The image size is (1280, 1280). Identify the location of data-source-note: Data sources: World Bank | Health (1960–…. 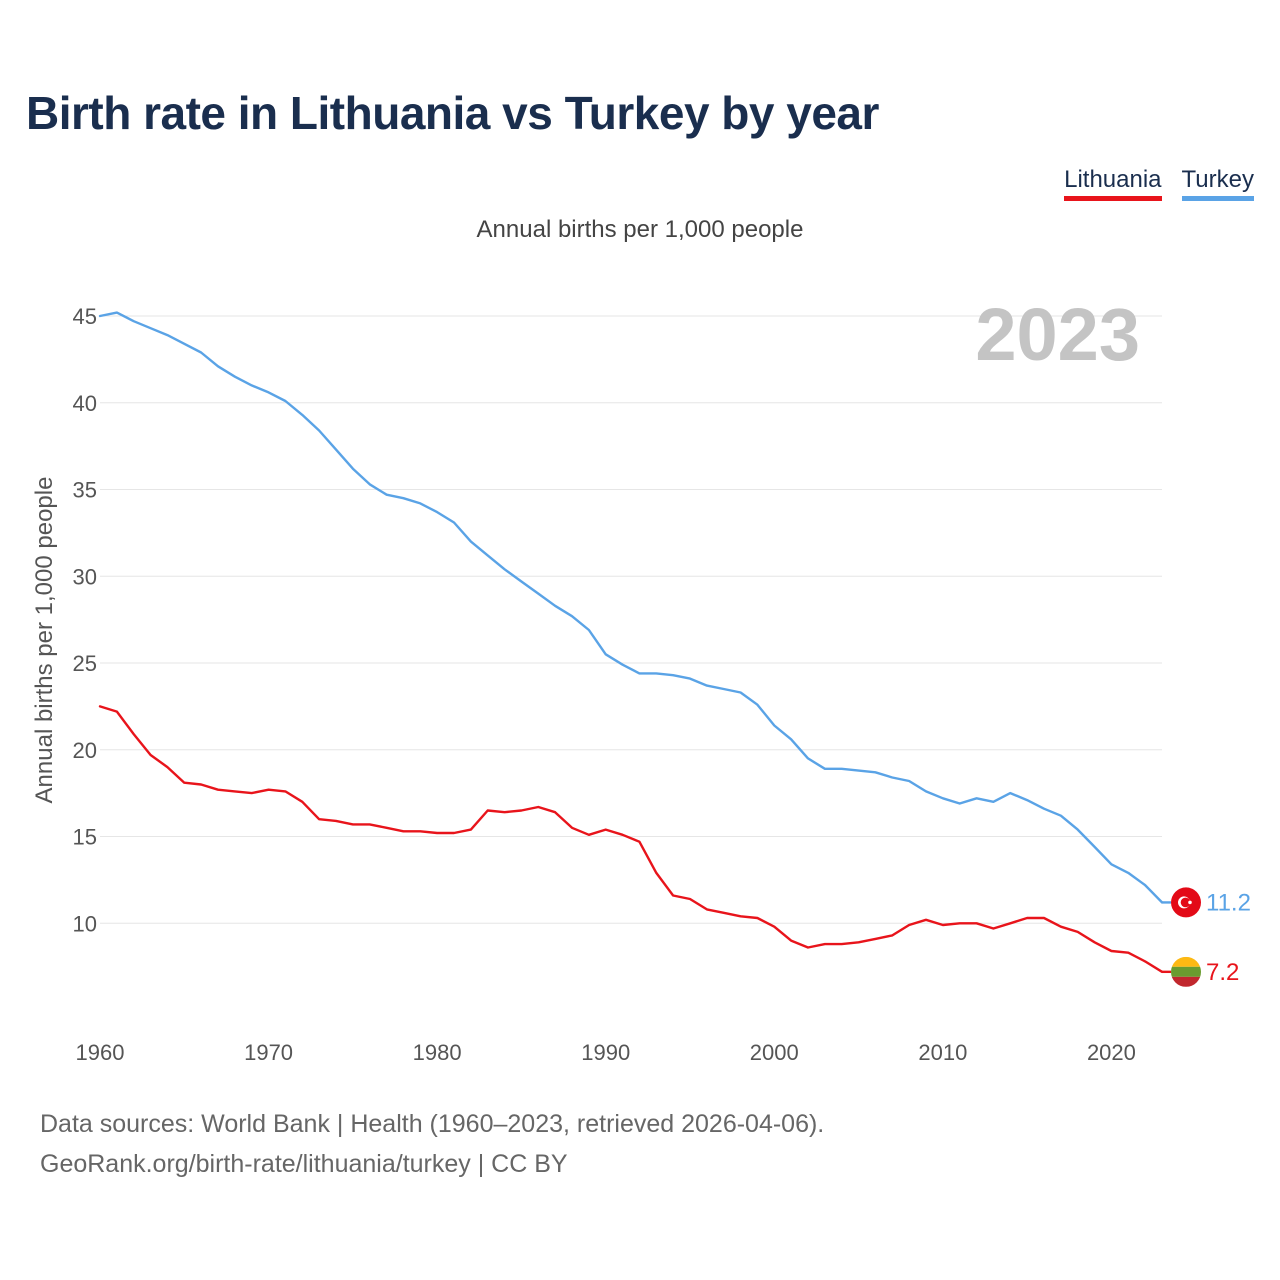
(432, 1124).